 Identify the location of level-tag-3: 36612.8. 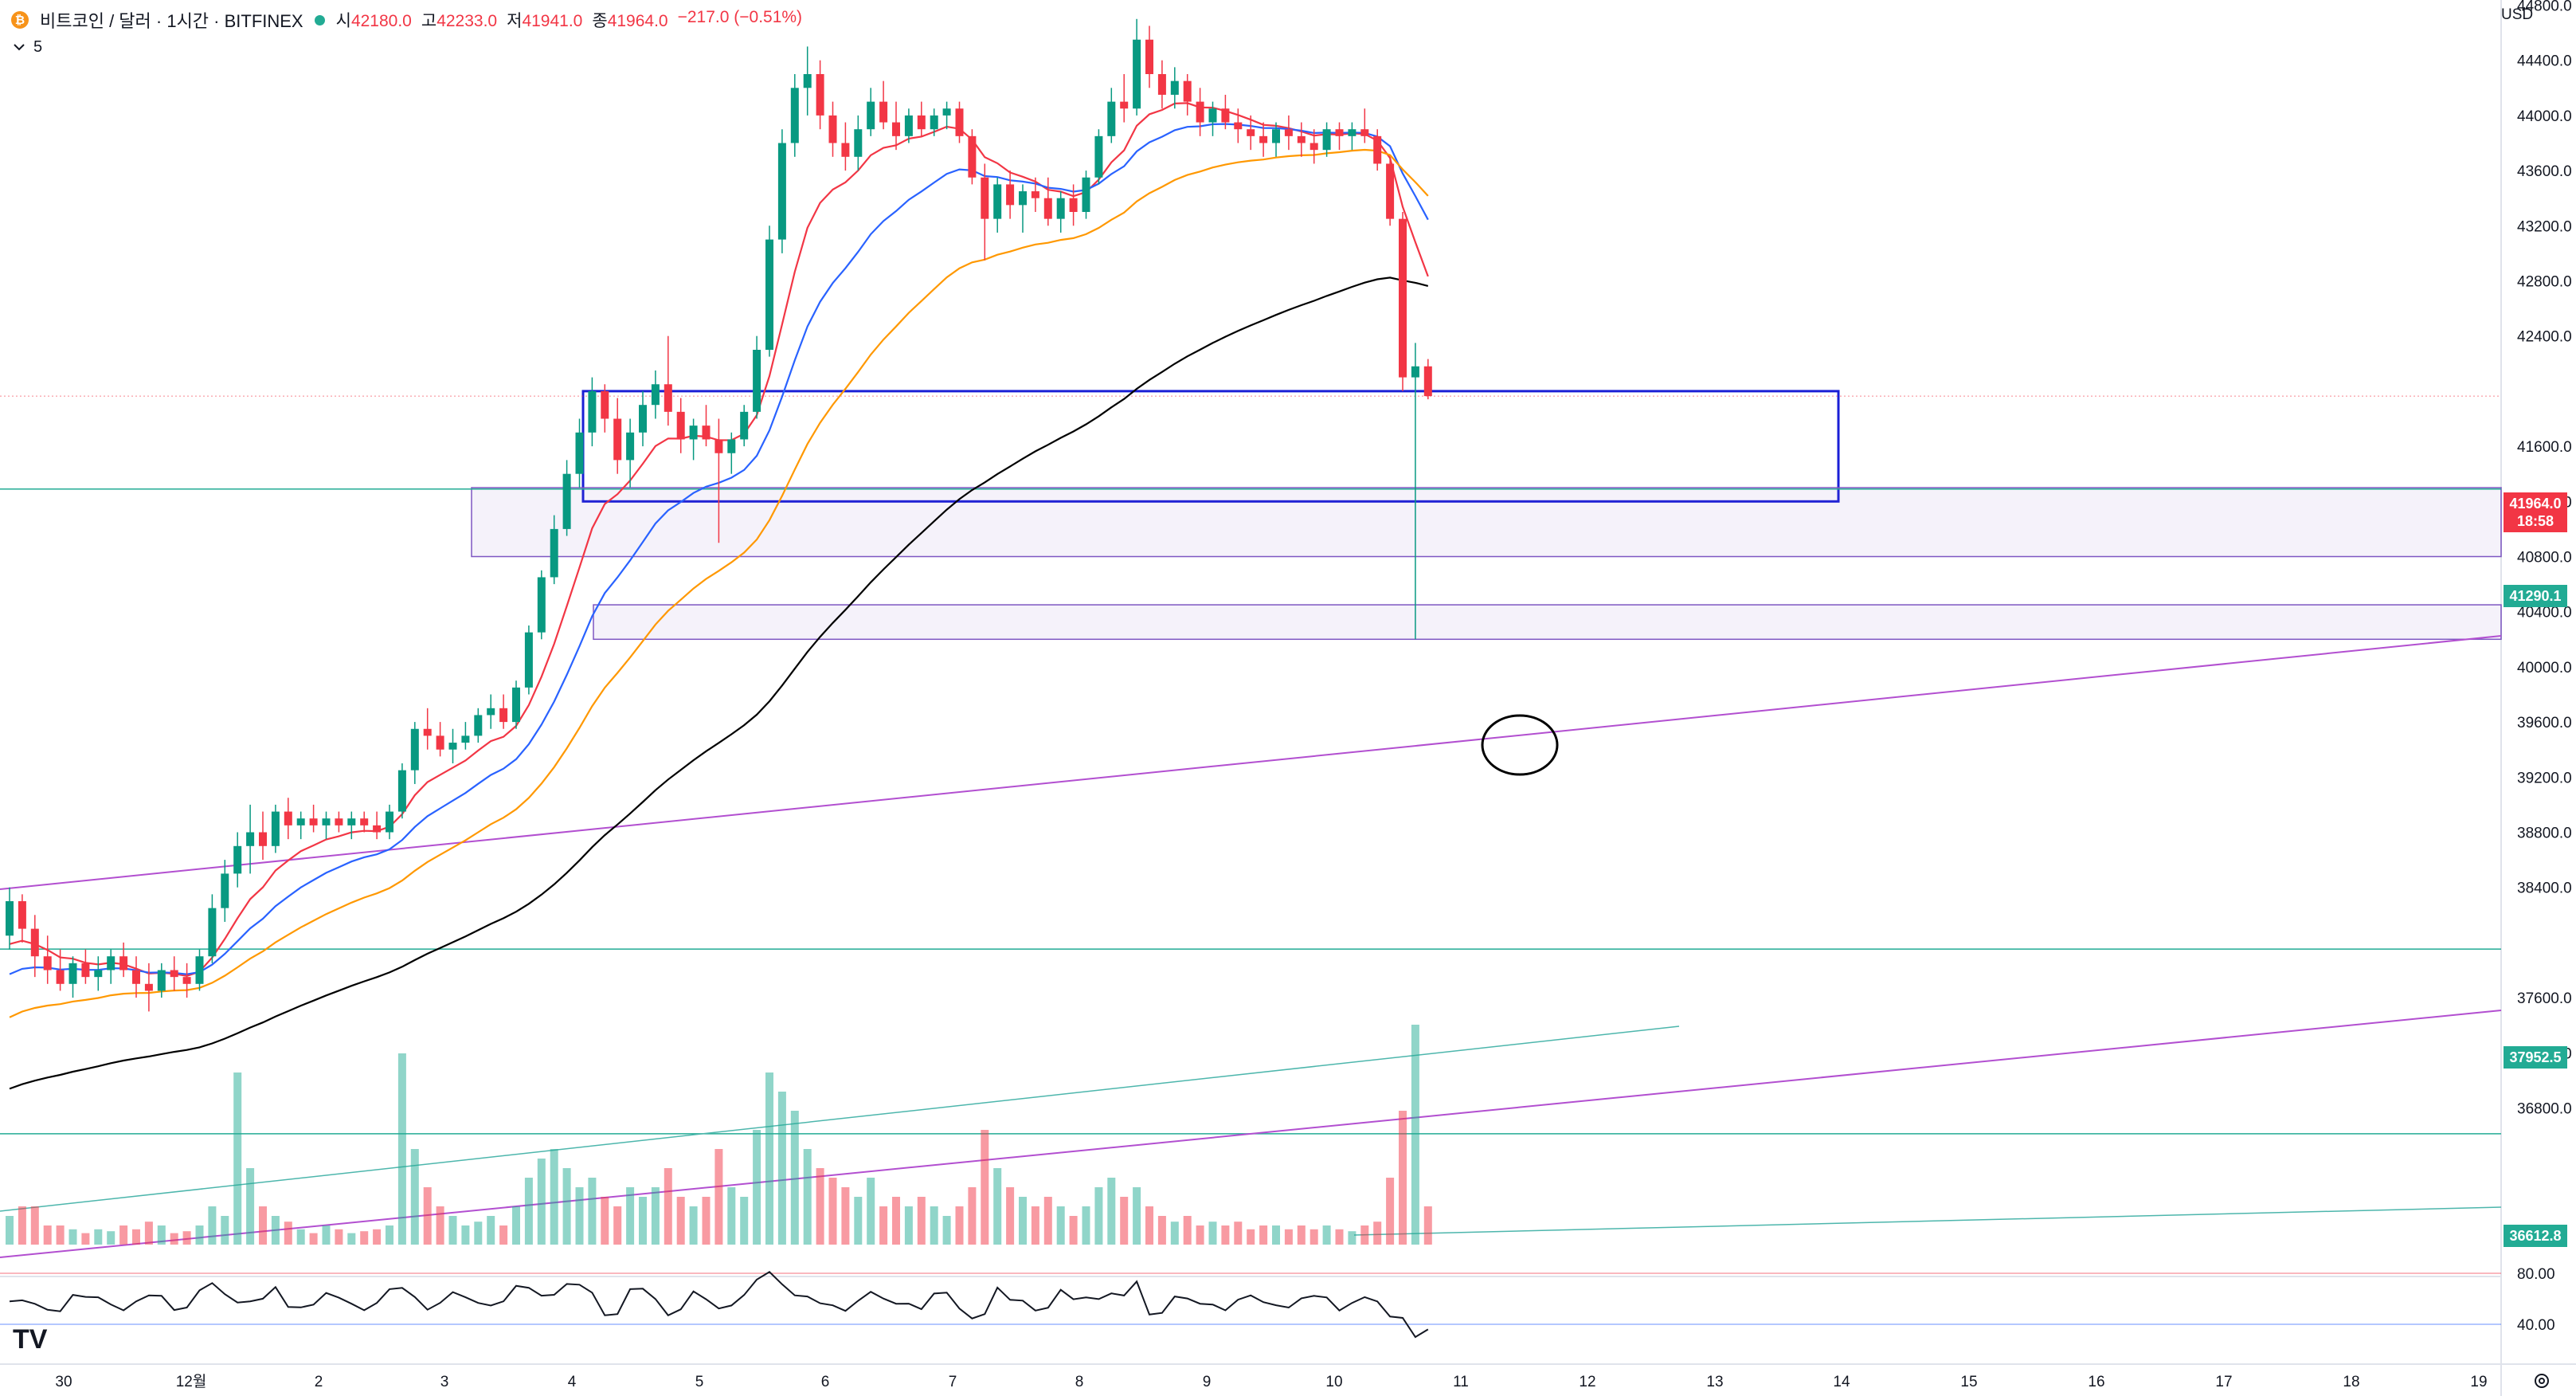
(2535, 1236).